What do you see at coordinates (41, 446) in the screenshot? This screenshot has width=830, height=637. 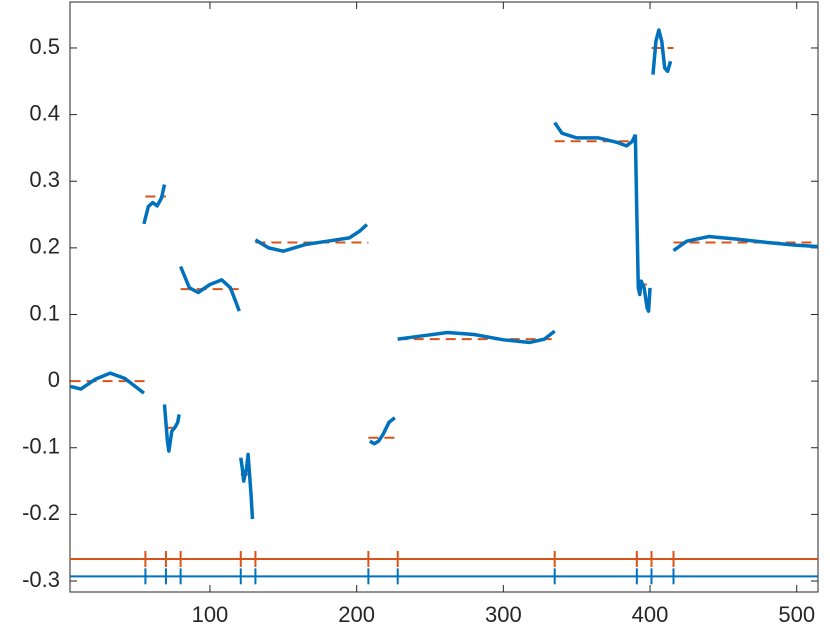 I see `y-tick-label: -0.1` at bounding box center [41, 446].